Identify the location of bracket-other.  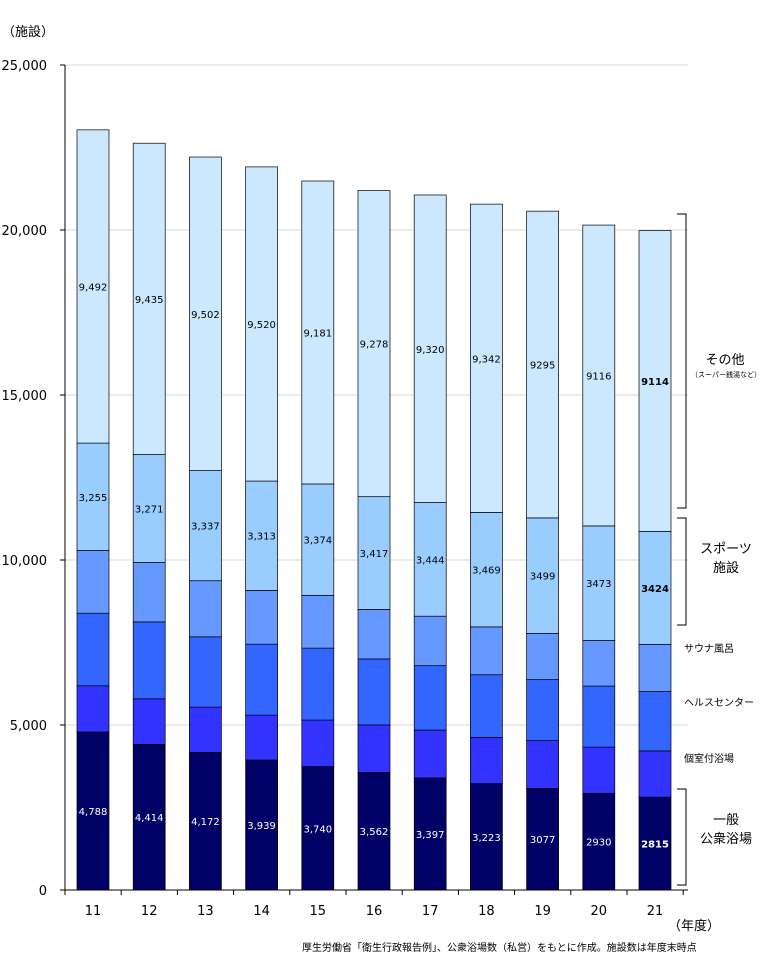
(682, 361).